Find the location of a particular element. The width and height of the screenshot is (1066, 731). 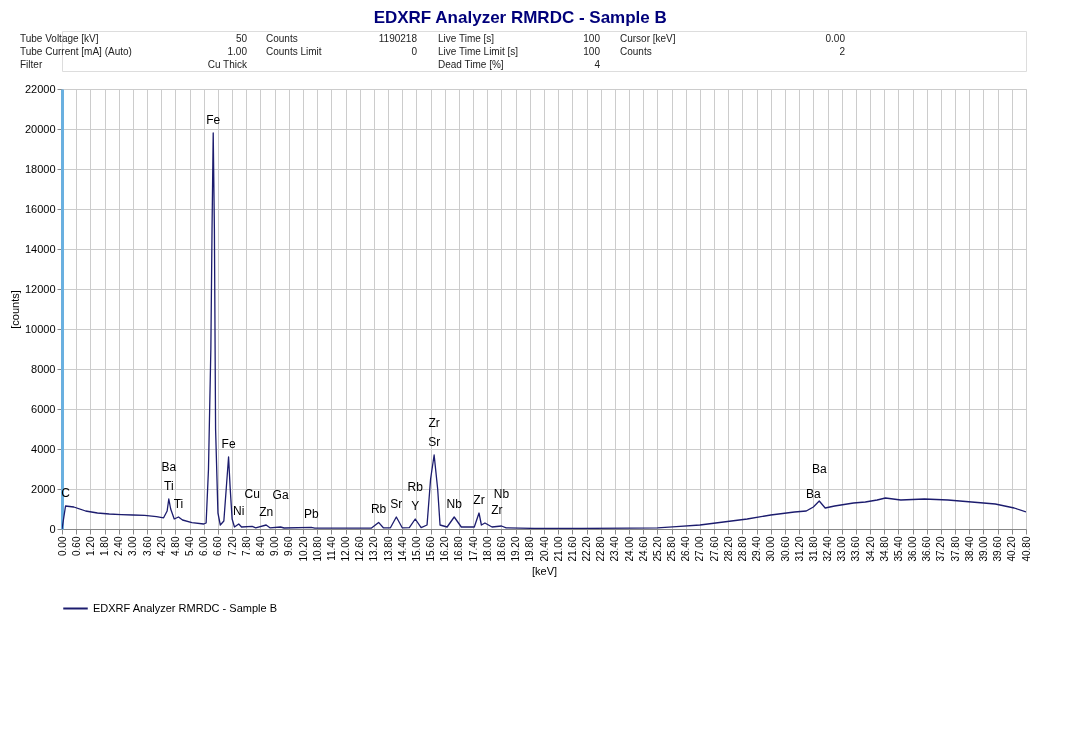

x-tick-label: 16.20 is located at coordinates (445, 549).